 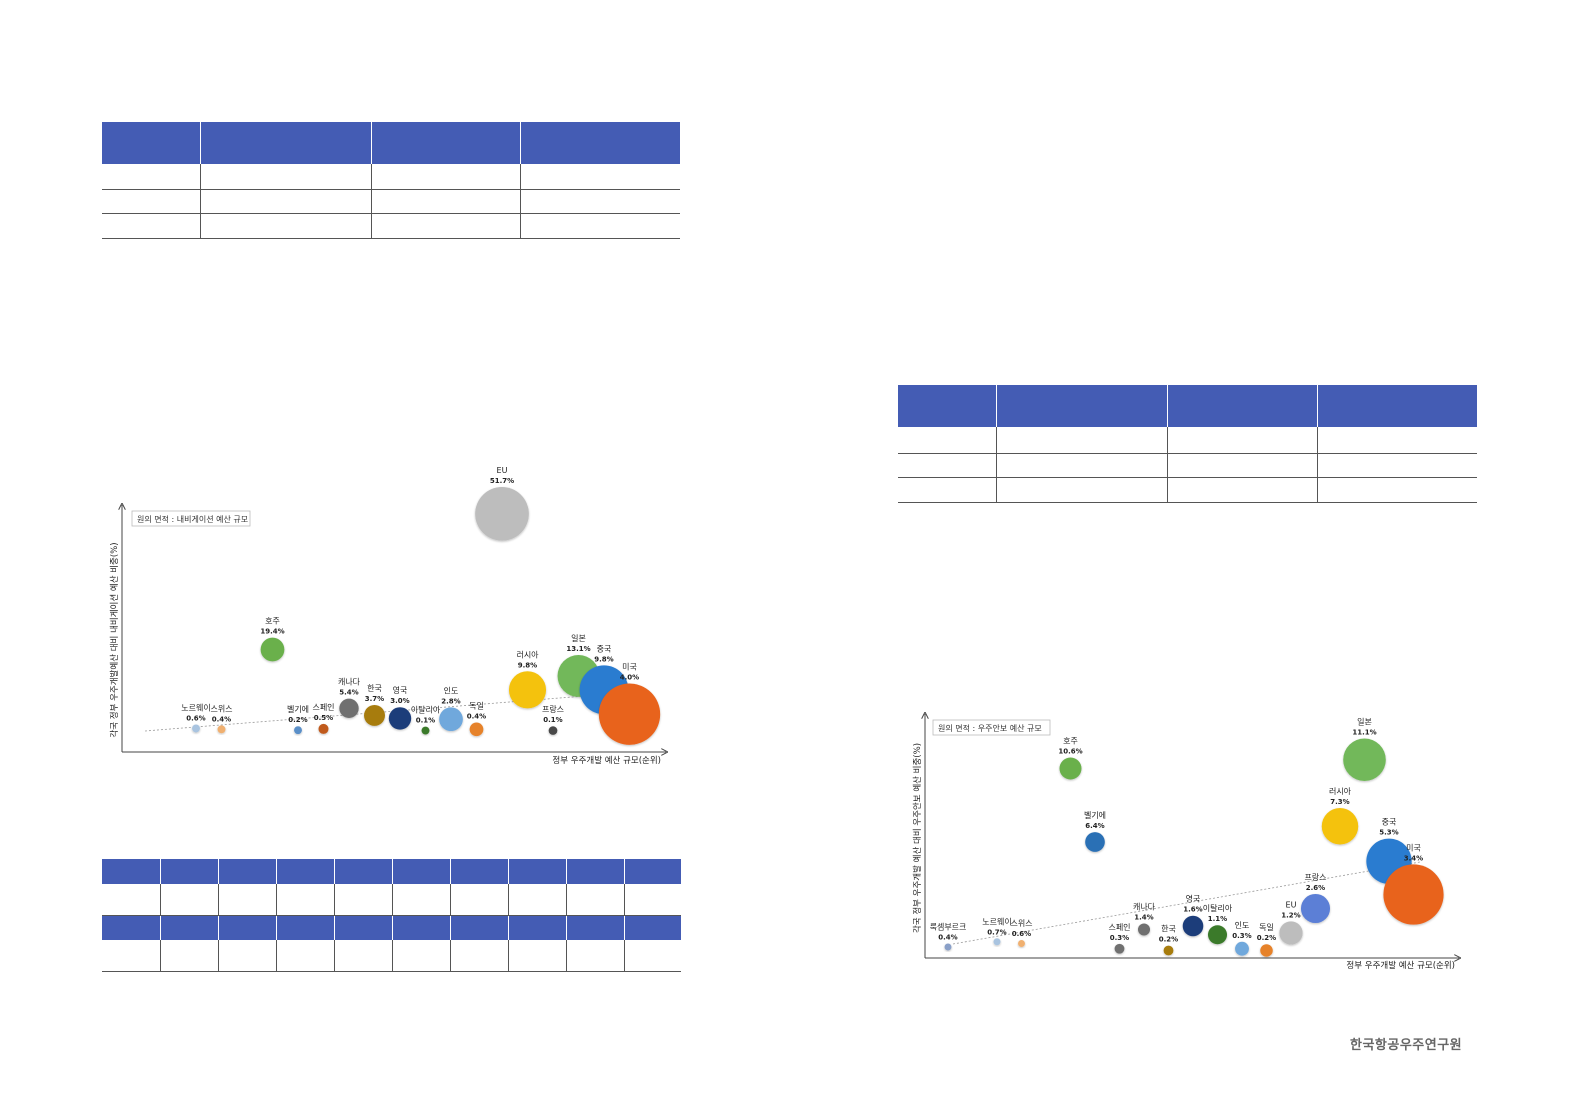 I want to click on y-axis-title: 각국 정부 우주개발예산 대비 내비게이션 예산 비중(%), so click(x=114, y=639).